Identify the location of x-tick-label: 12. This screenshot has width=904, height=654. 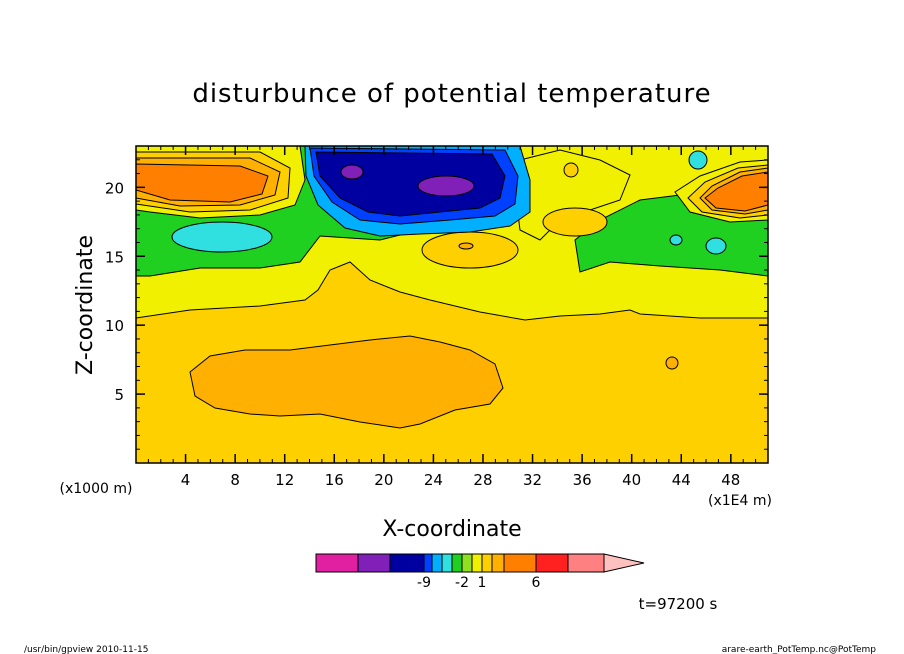
(284, 480).